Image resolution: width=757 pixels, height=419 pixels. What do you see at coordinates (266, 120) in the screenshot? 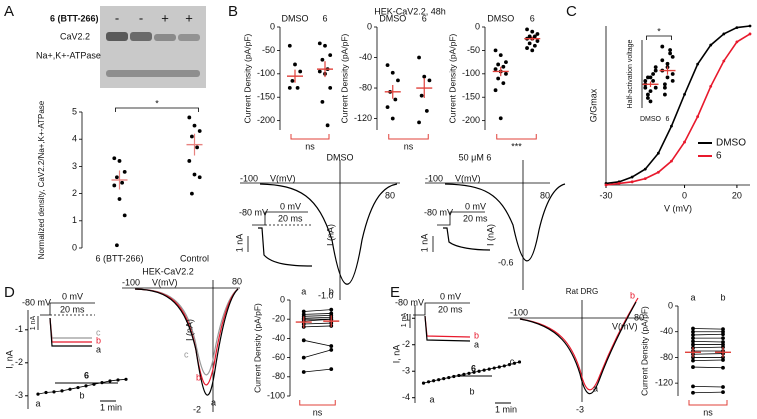
I see `y-tick-label: -200` at bounding box center [266, 120].